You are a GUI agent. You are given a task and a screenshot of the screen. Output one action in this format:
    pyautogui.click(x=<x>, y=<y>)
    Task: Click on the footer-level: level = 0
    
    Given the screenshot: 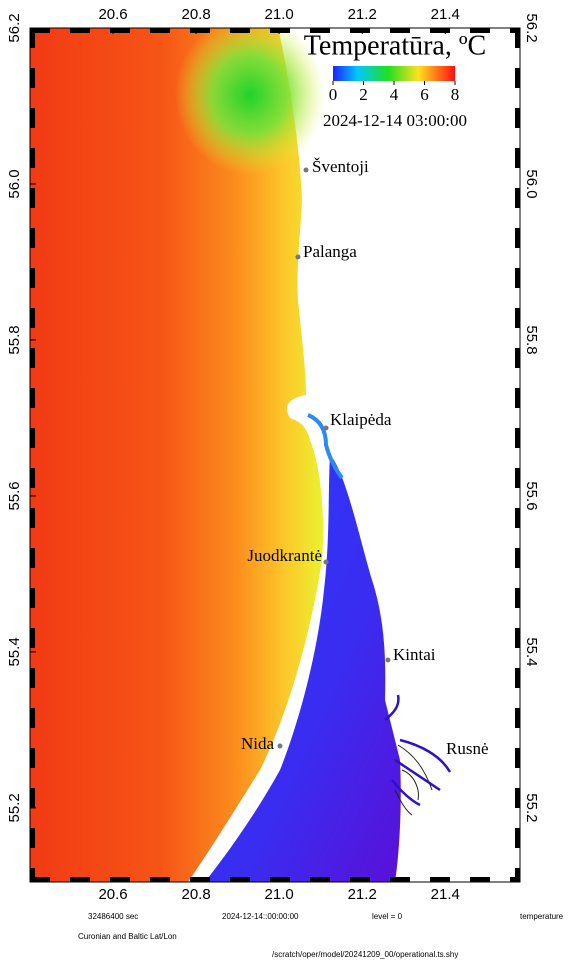 What is the action you would take?
    pyautogui.click(x=387, y=916)
    